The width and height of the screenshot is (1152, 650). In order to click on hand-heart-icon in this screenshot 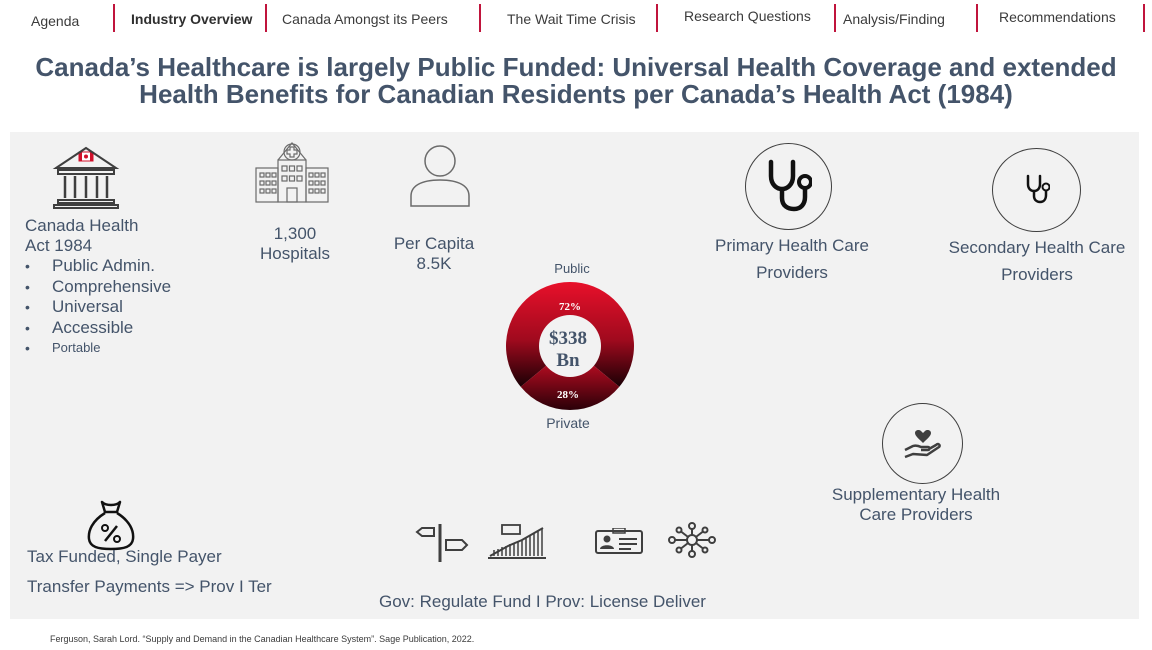, I will do `click(922, 444)`.